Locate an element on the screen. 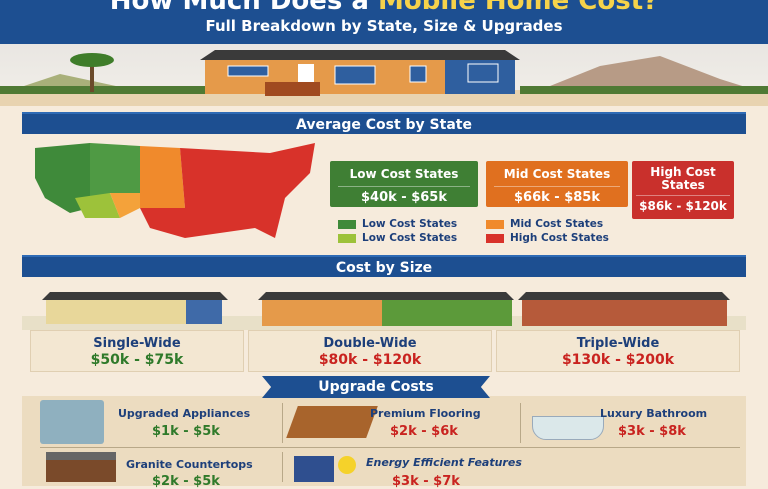 The width and height of the screenshot is (768, 489). solar-panel-icon is located at coordinates (314, 469).